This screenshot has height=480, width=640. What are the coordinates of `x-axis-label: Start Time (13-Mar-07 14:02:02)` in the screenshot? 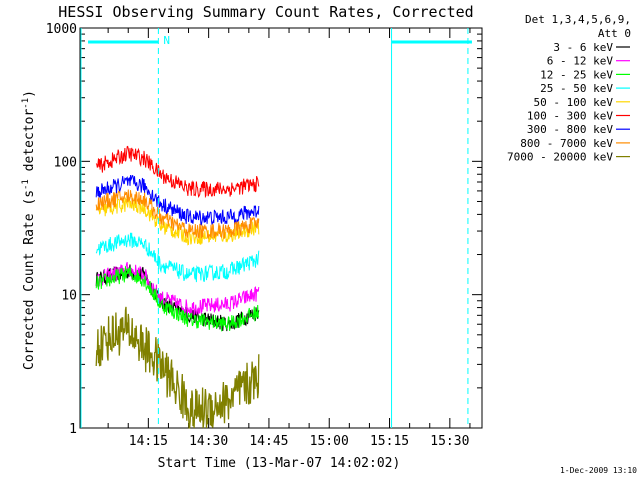 It's located at (279, 463).